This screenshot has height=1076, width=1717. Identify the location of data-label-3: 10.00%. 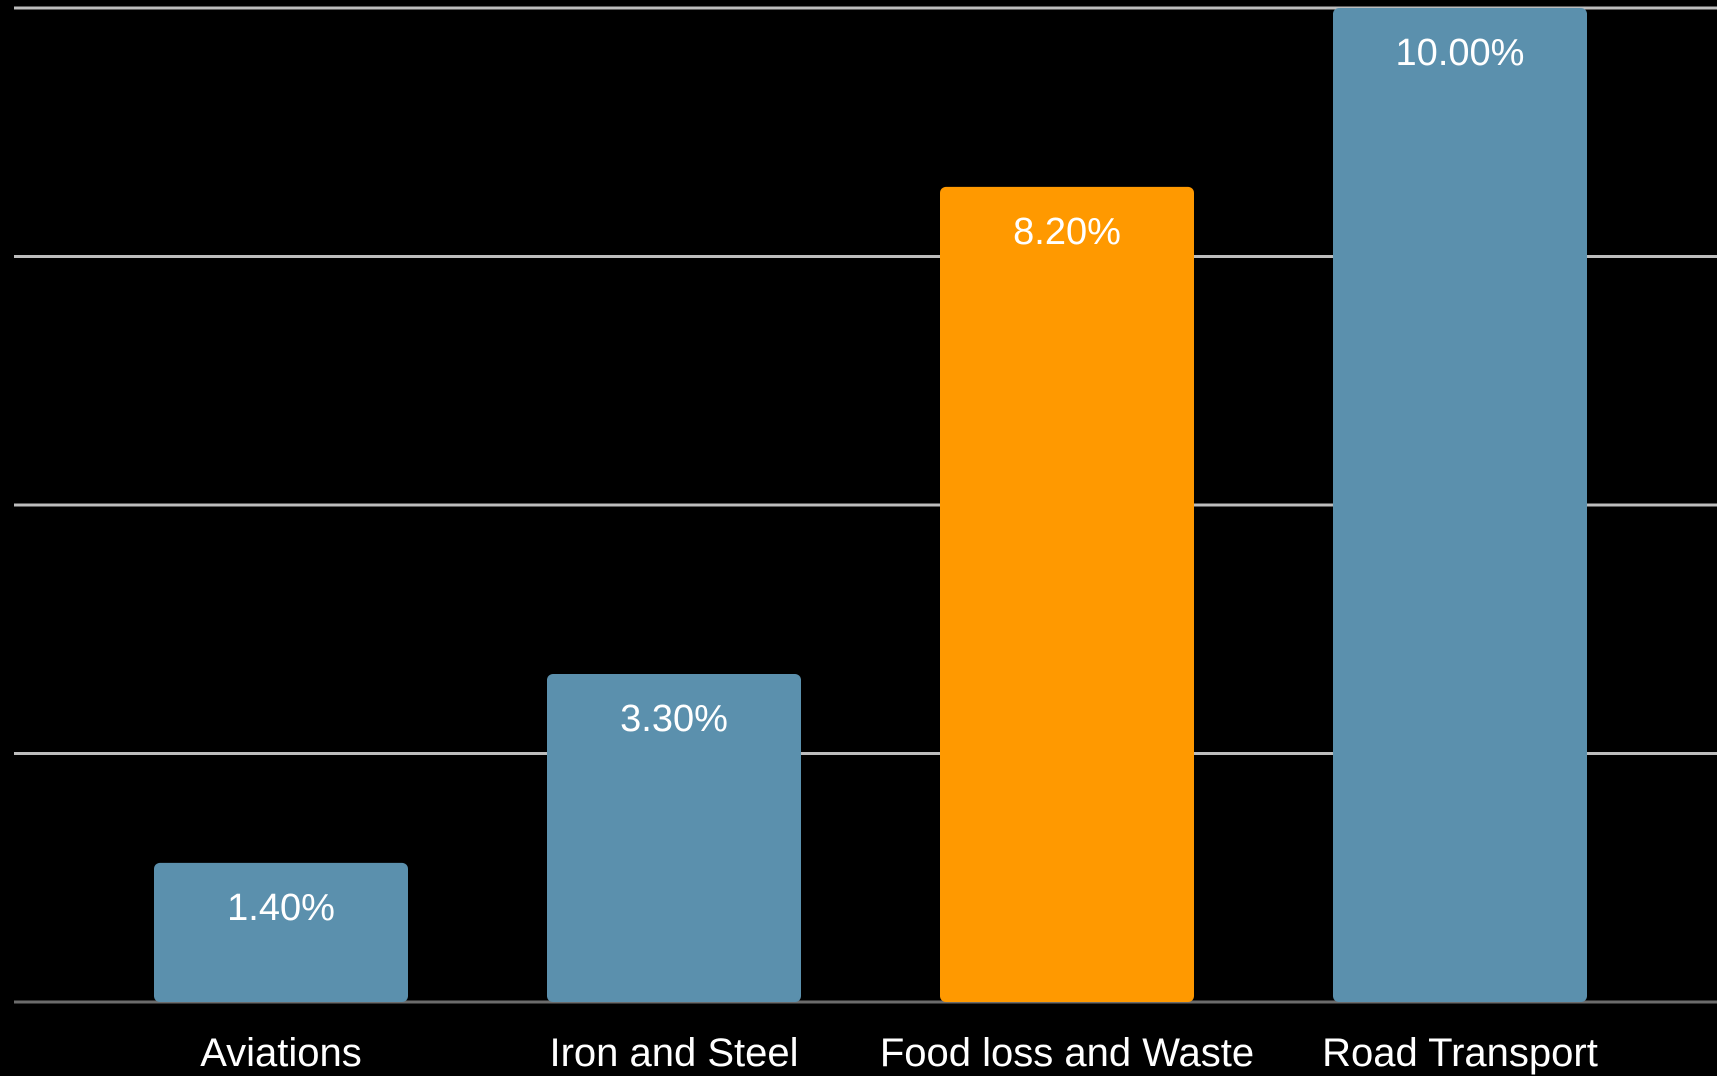
(1460, 53).